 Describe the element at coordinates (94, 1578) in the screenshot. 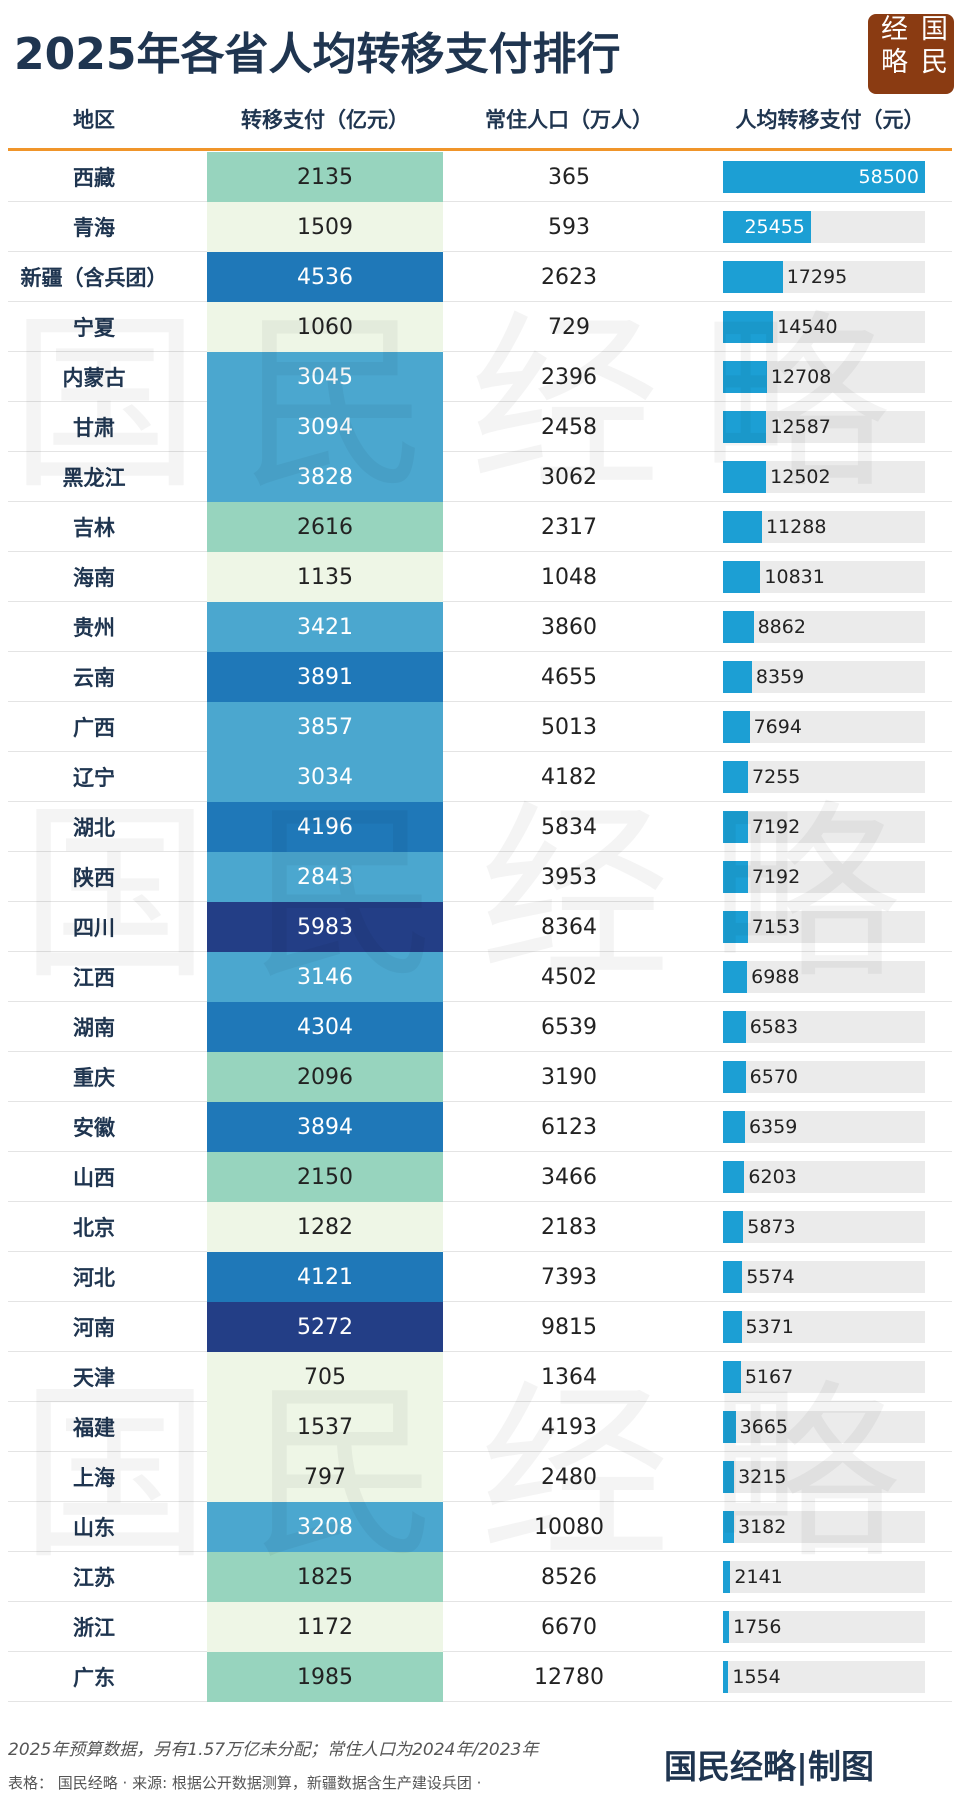

I see `region: 江苏` at that location.